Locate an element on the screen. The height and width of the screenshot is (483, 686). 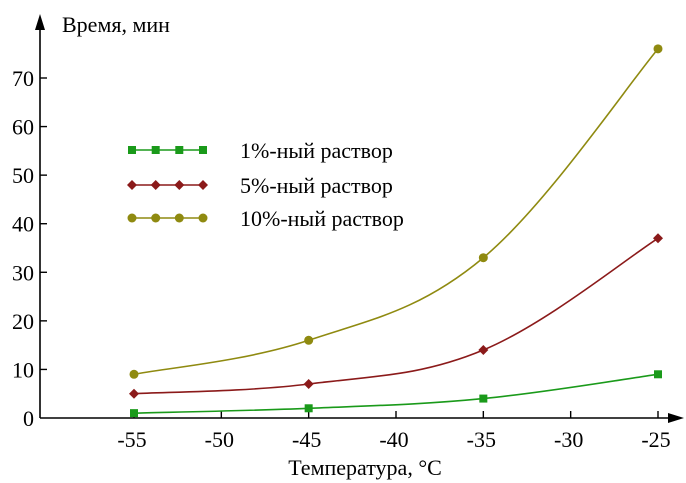
x-tick-label: -45 is located at coordinates (306, 439).